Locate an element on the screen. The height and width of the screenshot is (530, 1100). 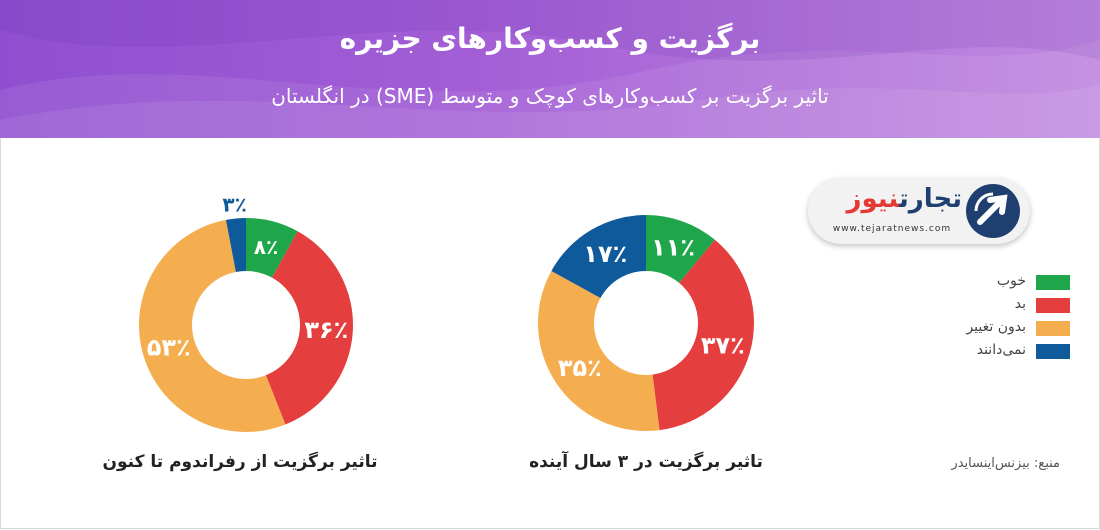
slice-next-3-years-bad is located at coordinates (703, 335).